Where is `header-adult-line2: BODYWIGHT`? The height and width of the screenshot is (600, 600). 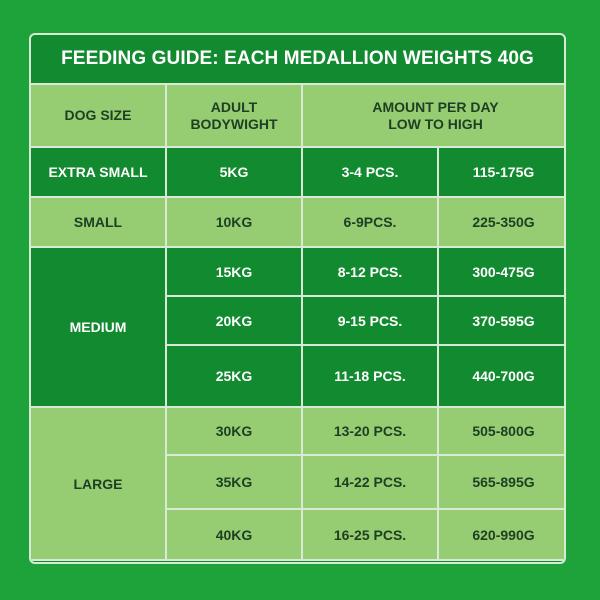 header-adult-line2: BODYWIGHT is located at coordinates (234, 123).